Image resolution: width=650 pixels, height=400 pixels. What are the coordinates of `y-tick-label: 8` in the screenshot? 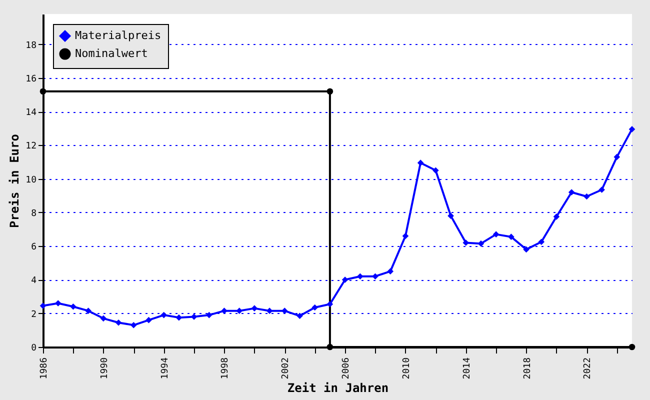 It's located at (33, 213).